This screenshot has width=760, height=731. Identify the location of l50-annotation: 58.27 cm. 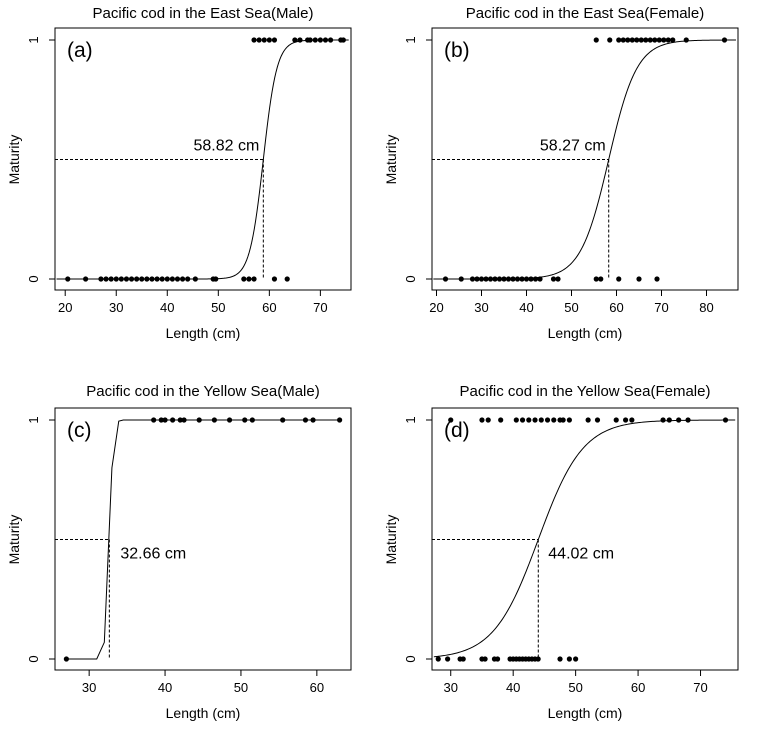
(573, 146).